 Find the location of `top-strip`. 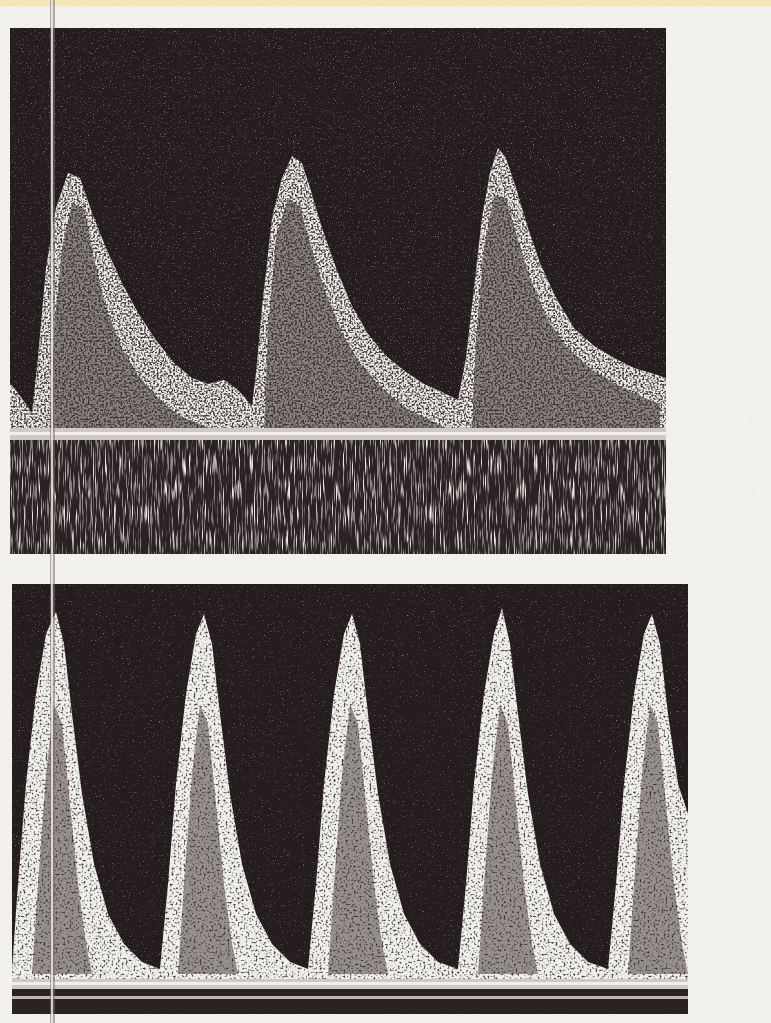

top-strip is located at coordinates (385, 3).